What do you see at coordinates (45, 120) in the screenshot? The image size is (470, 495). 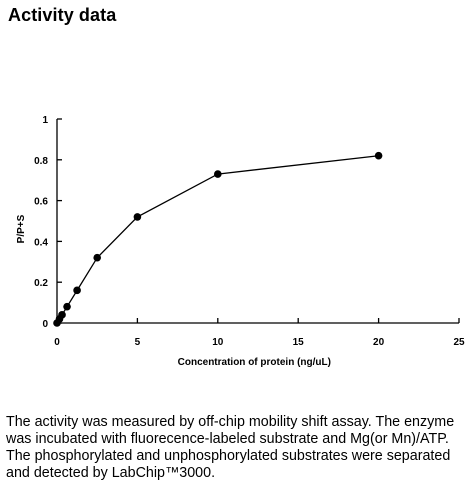 I see `y-tick-label: 1` at bounding box center [45, 120].